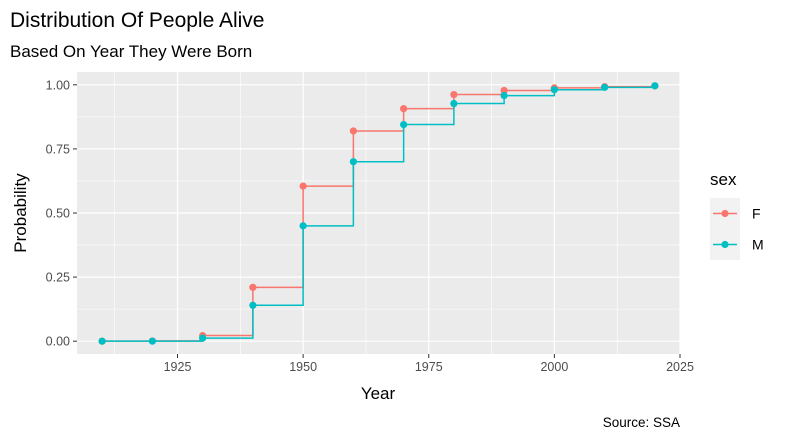  Describe the element at coordinates (378, 393) in the screenshot. I see `x-axis-title: Year` at that location.